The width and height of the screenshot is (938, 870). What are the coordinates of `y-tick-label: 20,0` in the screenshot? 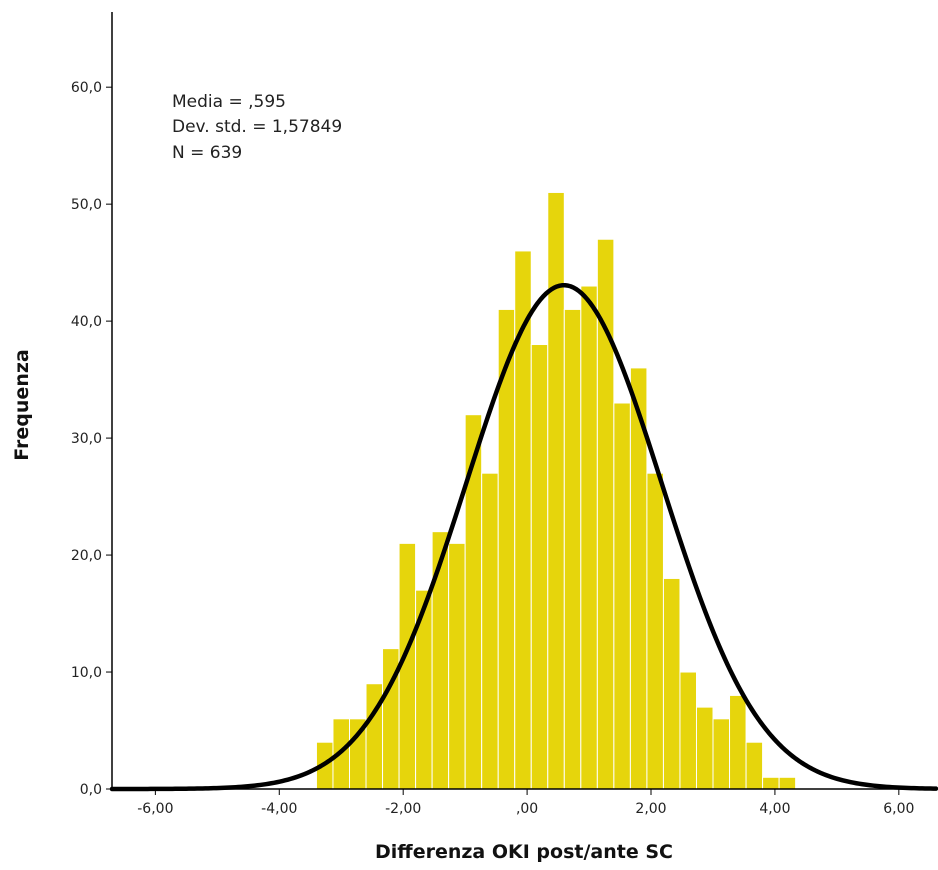 It's located at (86, 556).